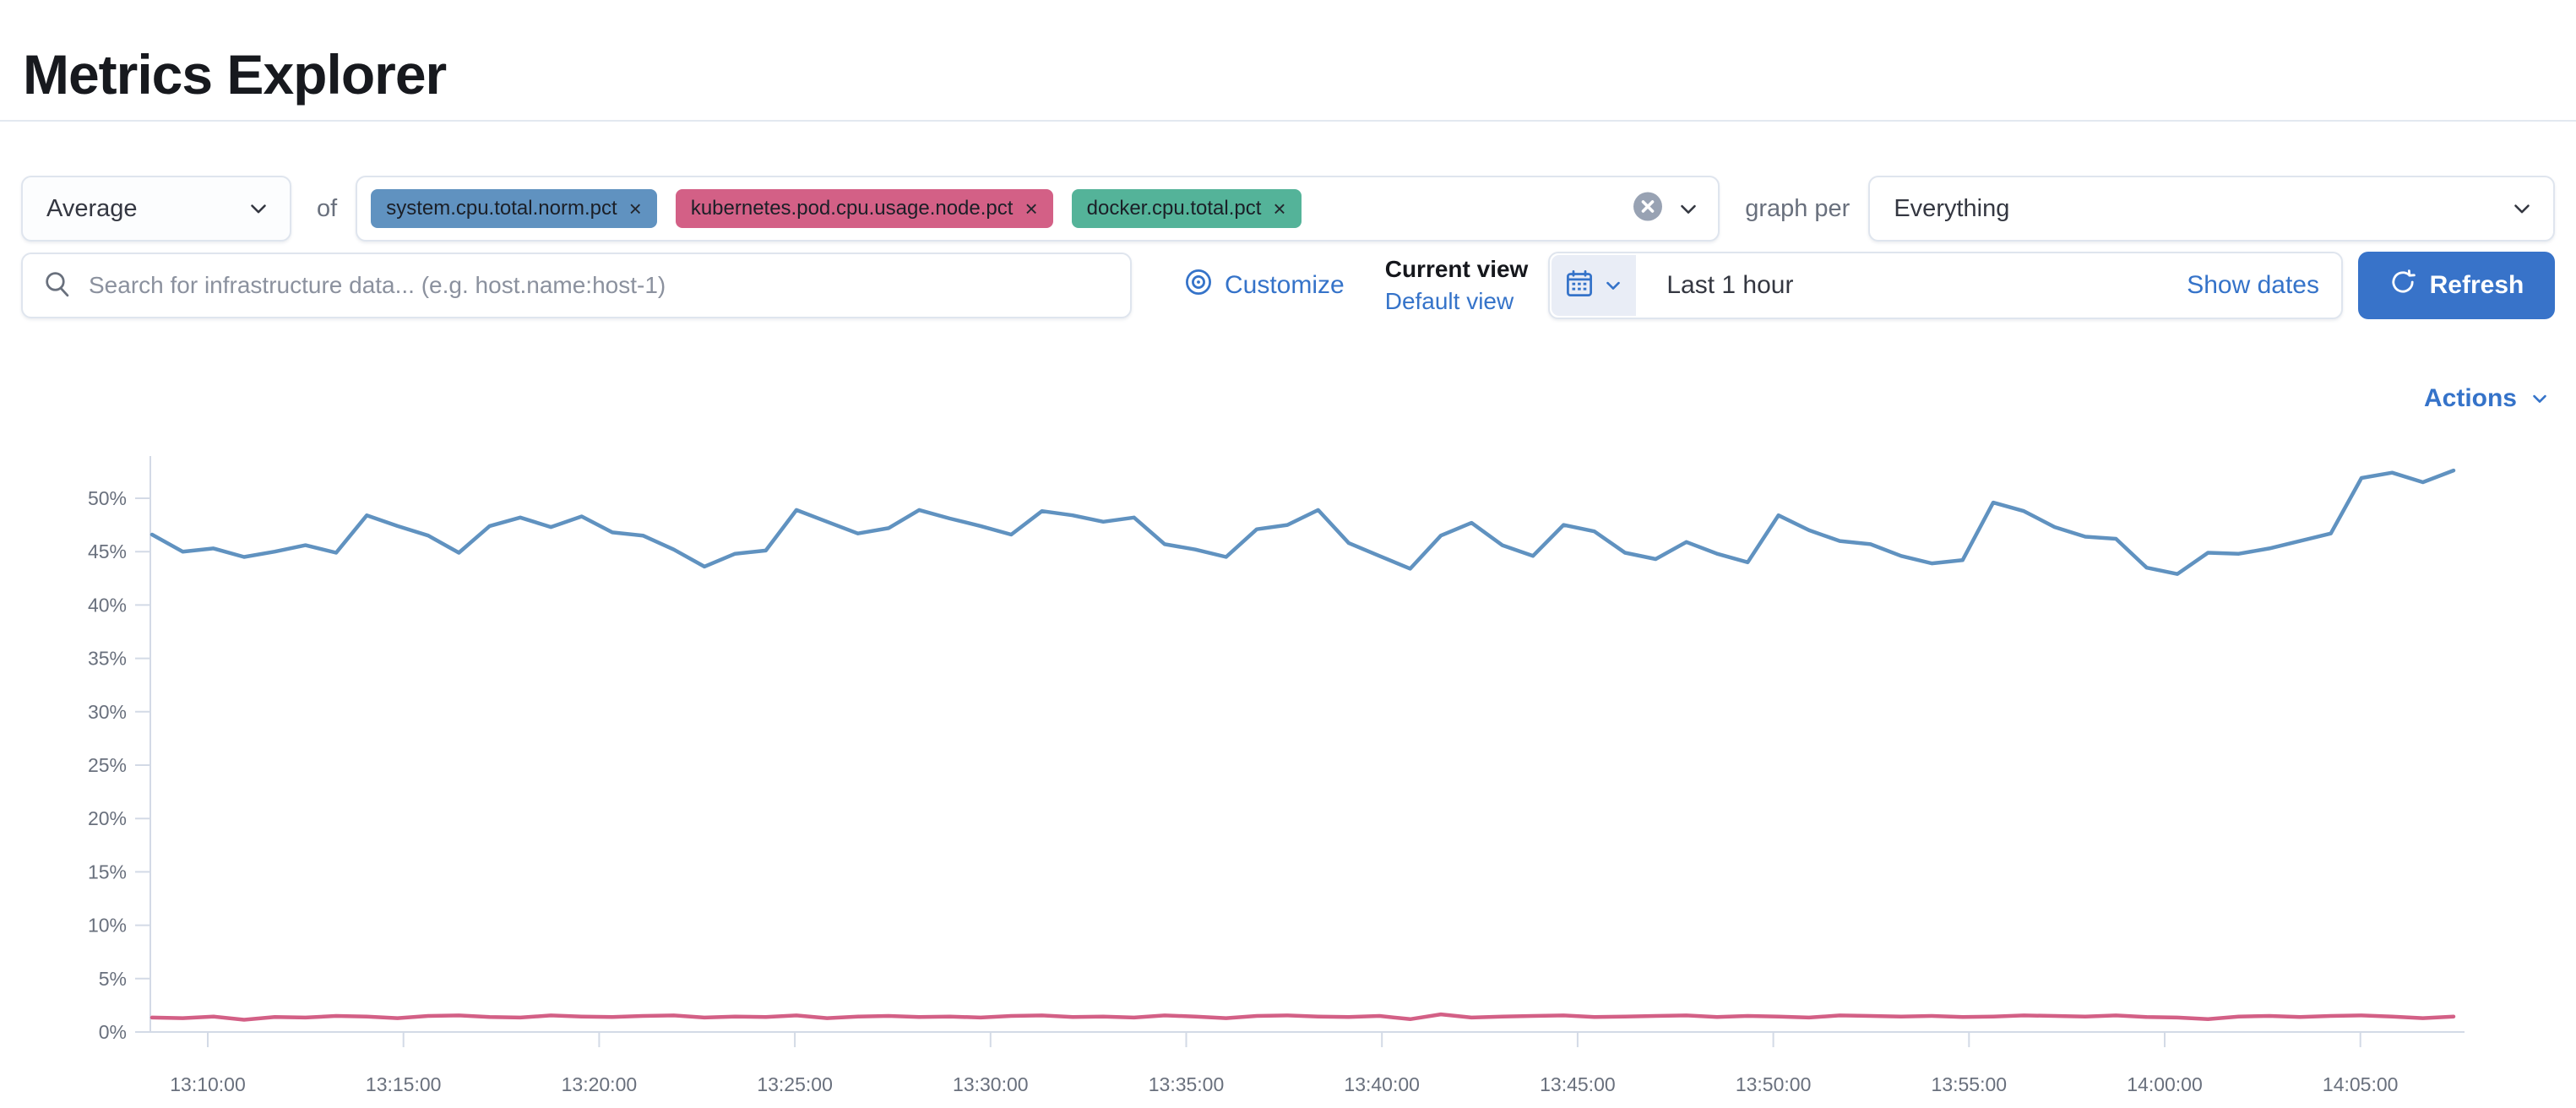 The image size is (2576, 1108). I want to click on y-tick-label: 30%, so click(107, 712).